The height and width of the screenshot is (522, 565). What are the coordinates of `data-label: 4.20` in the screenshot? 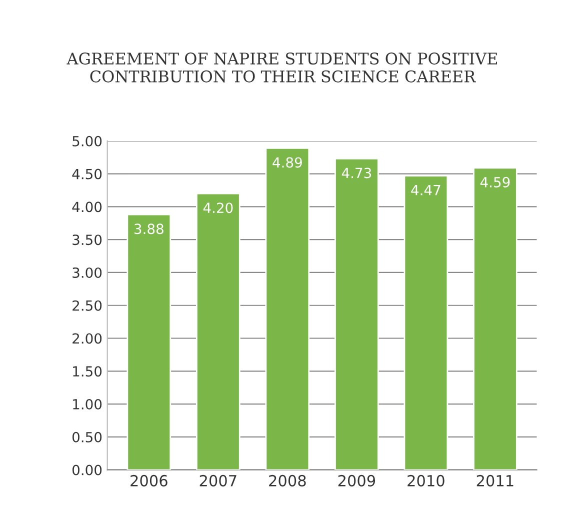 It's located at (218, 208).